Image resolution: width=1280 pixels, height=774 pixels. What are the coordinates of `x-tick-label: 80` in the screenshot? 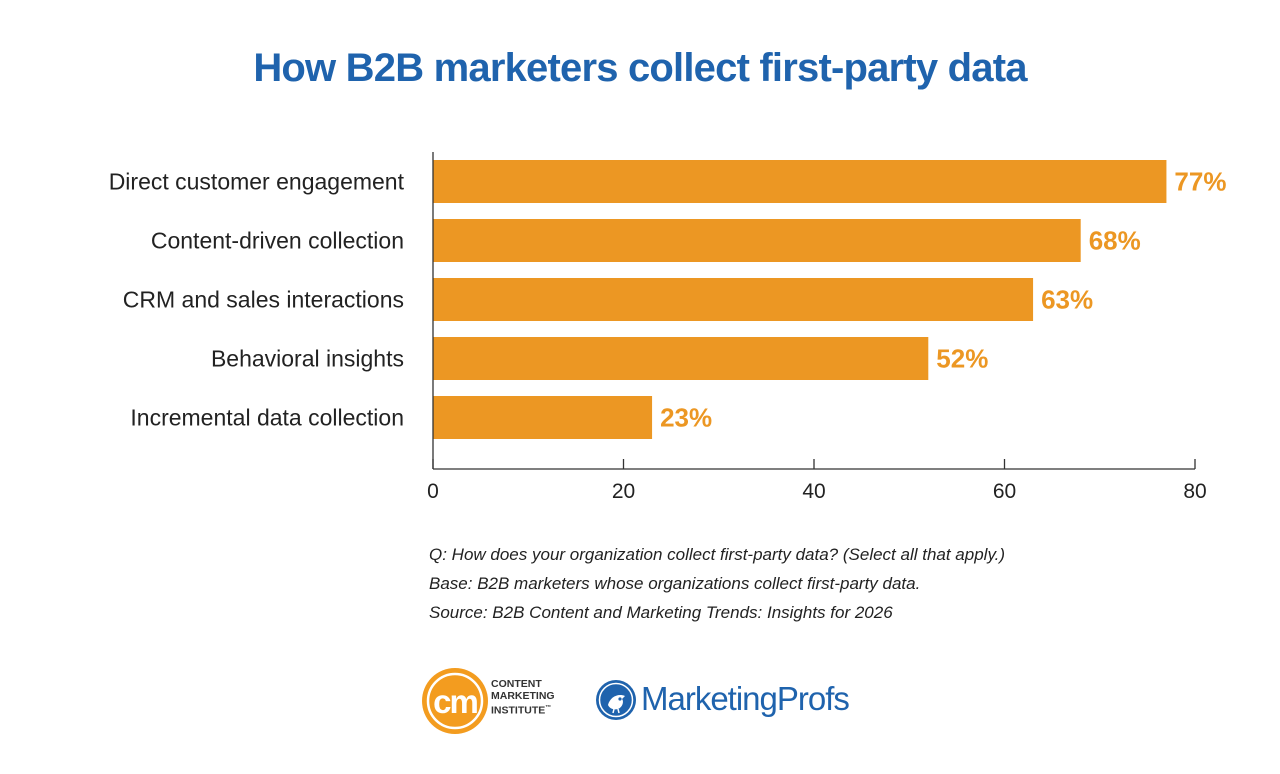 It's located at (1194, 491).